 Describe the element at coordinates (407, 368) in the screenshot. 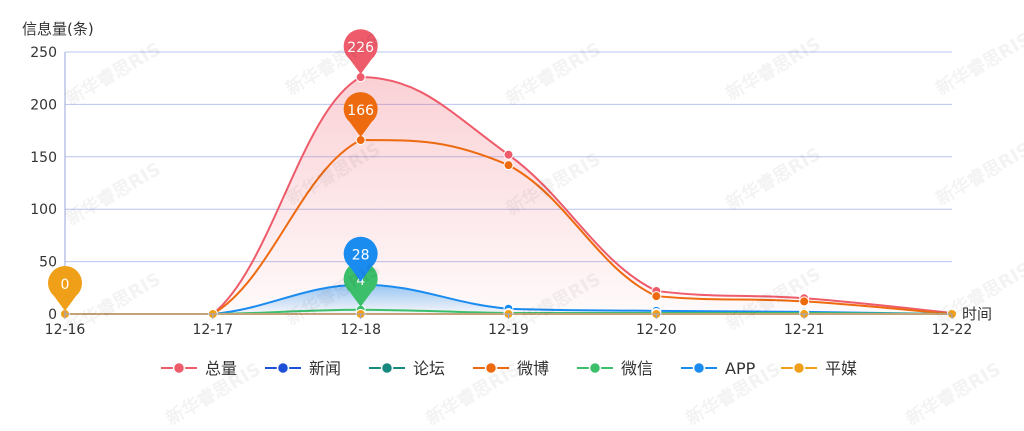

I see `legend-item: 论坛` at that location.